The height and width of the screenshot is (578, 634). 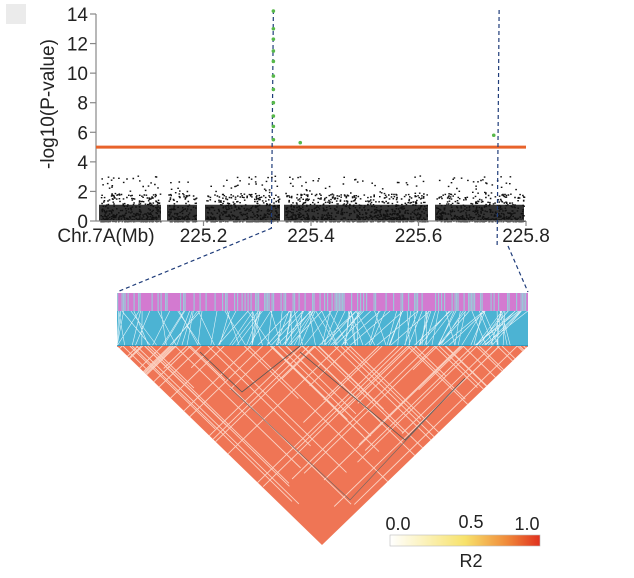 What do you see at coordinates (312, 199) in the screenshot?
I see `background-snp-points` at bounding box center [312, 199].